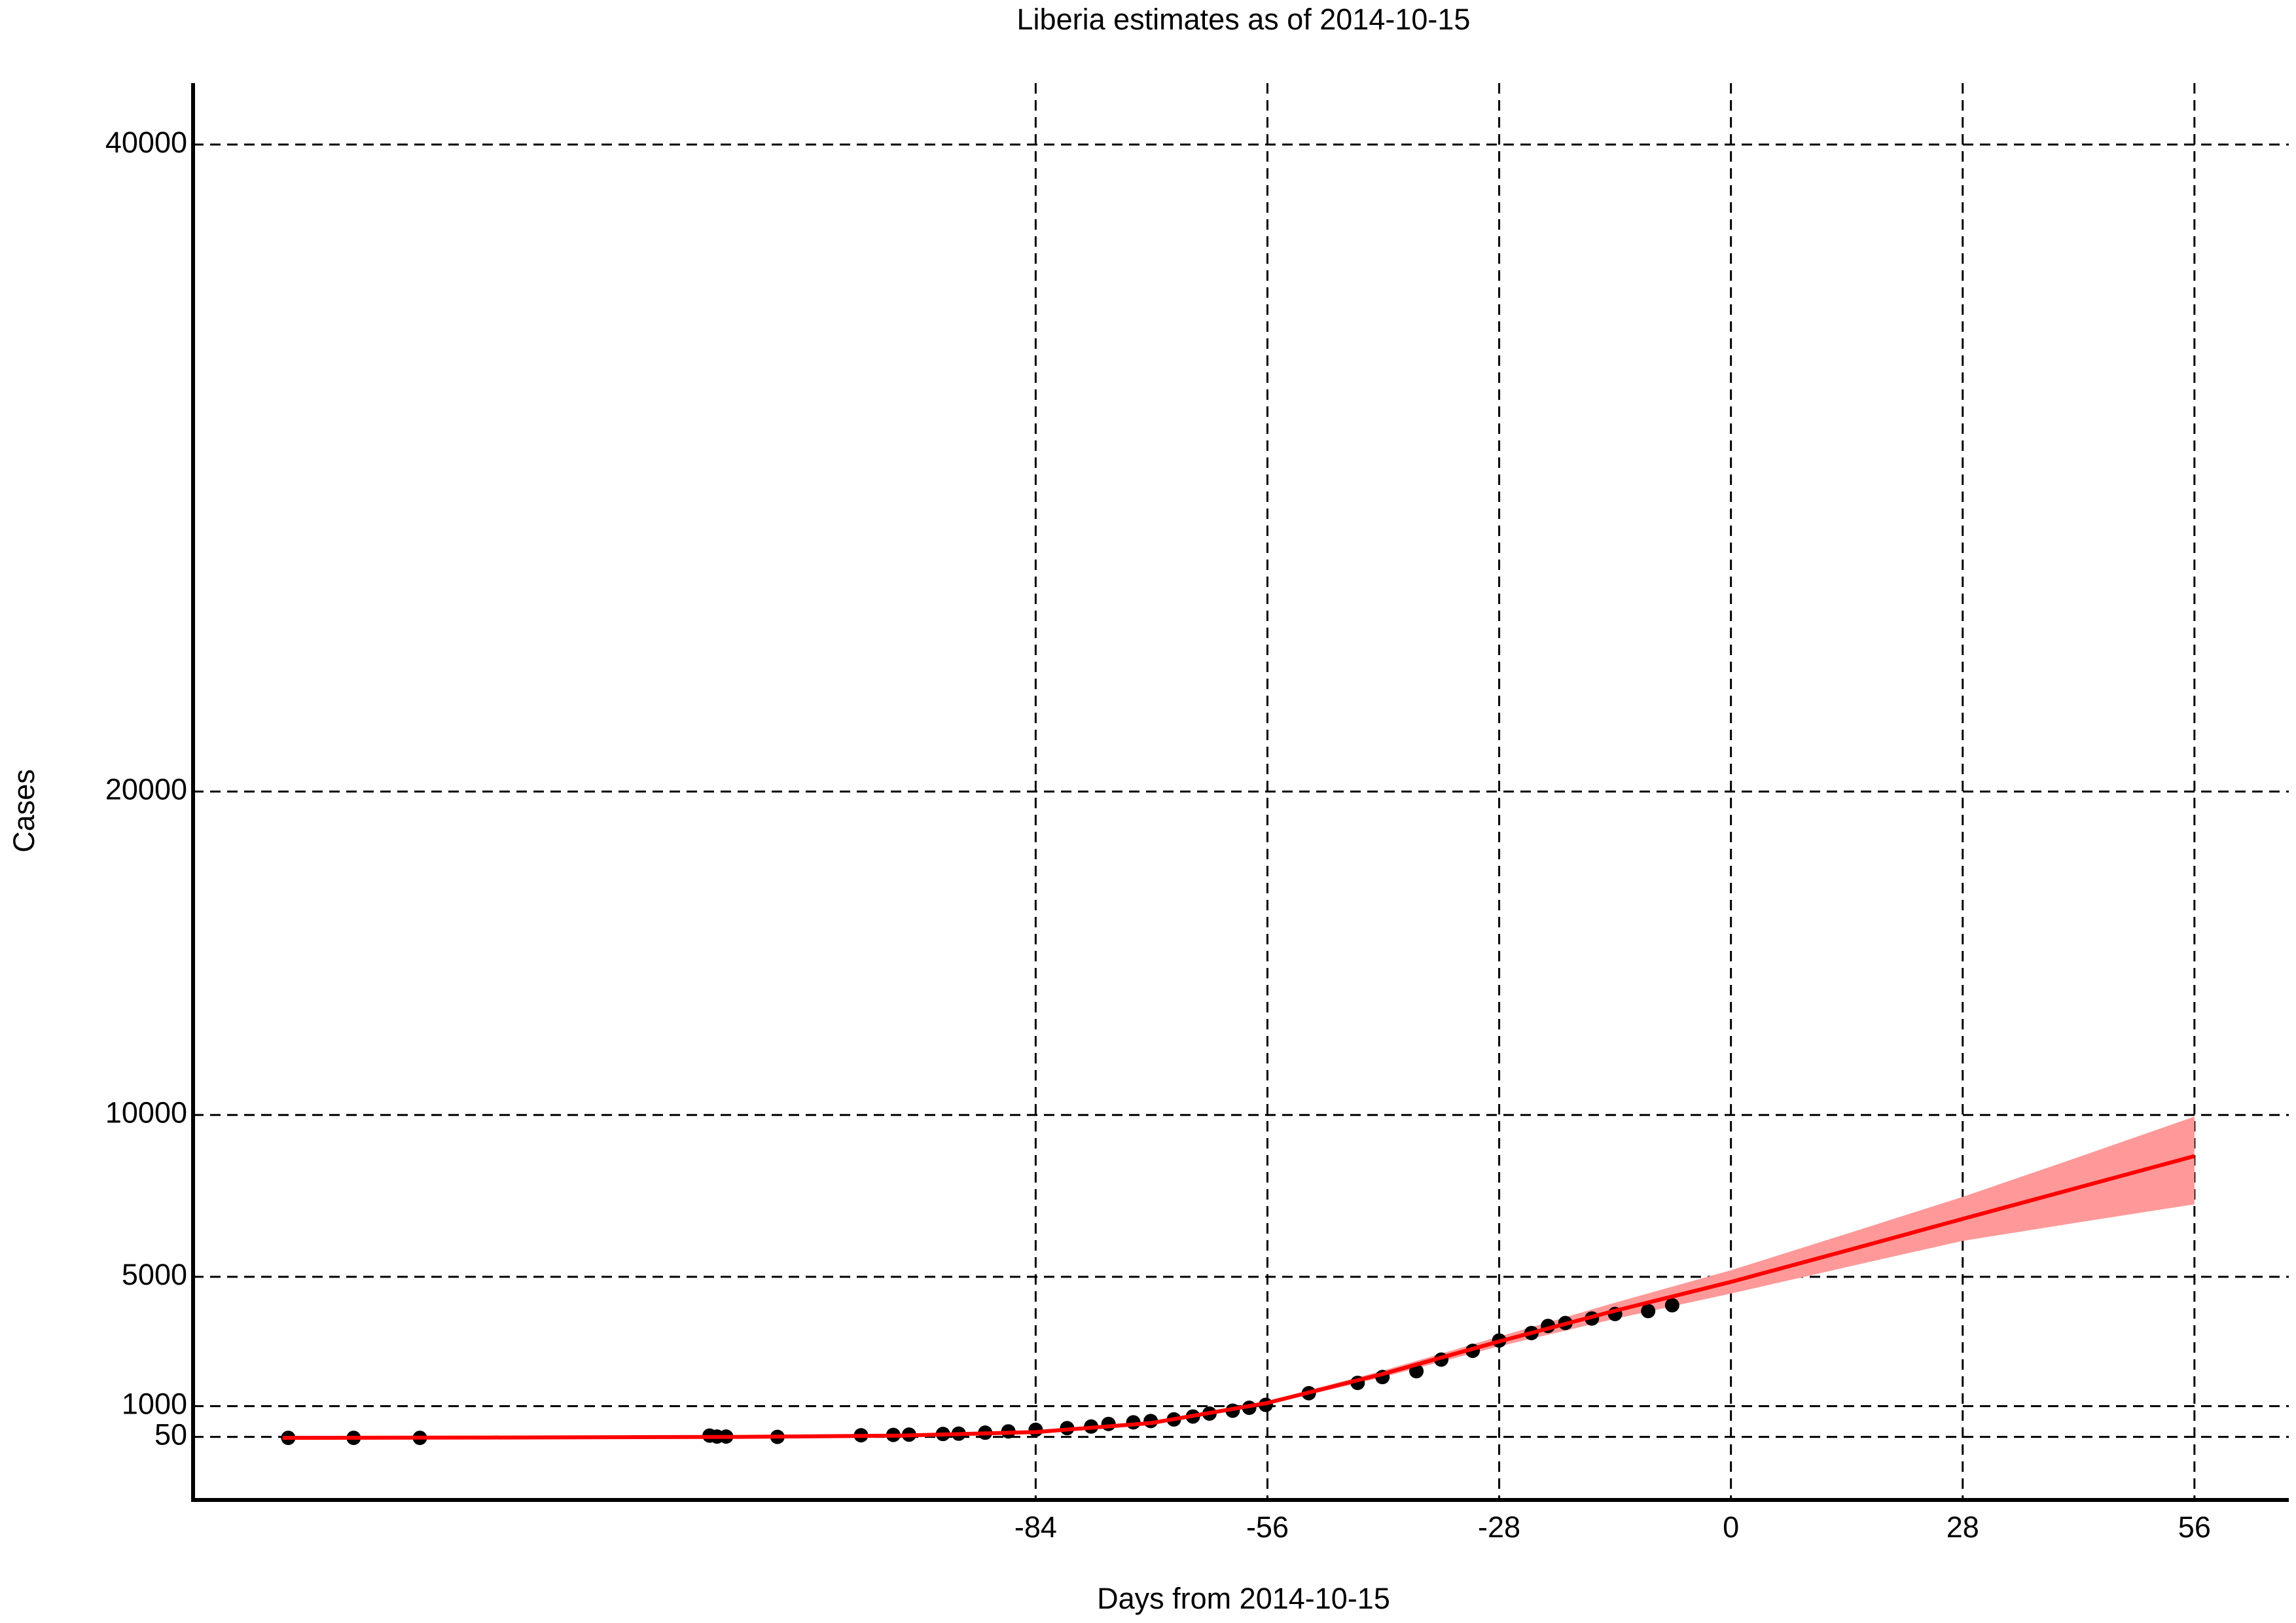  I want to click on y-tick-label: 50, so click(170, 1435).